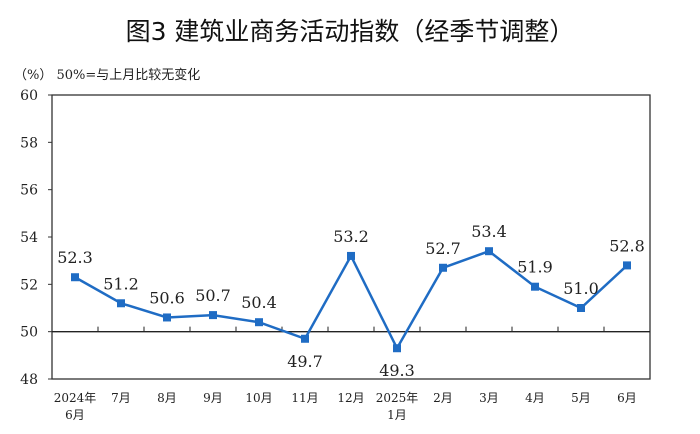 The width and height of the screenshot is (700, 434). I want to click on y-tick-label: 58, so click(29, 143).